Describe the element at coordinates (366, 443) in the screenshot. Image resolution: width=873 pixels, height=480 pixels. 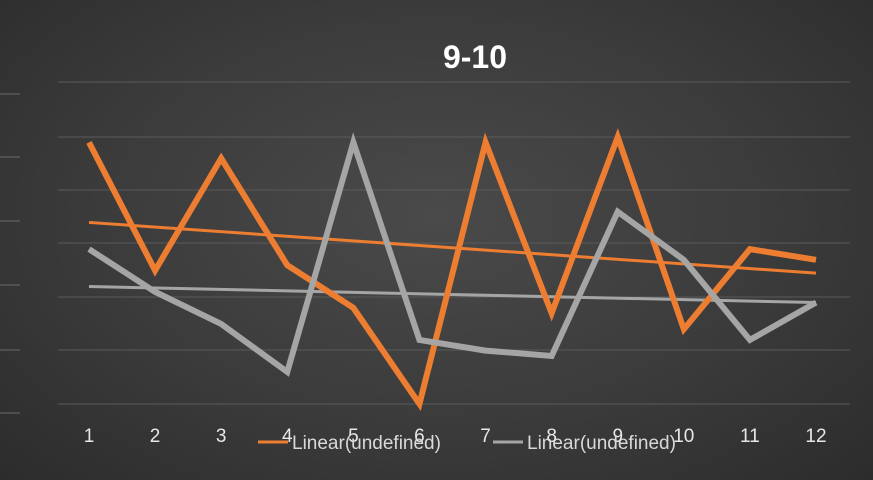
I see `legend-label-1: Linear(undefined)` at that location.